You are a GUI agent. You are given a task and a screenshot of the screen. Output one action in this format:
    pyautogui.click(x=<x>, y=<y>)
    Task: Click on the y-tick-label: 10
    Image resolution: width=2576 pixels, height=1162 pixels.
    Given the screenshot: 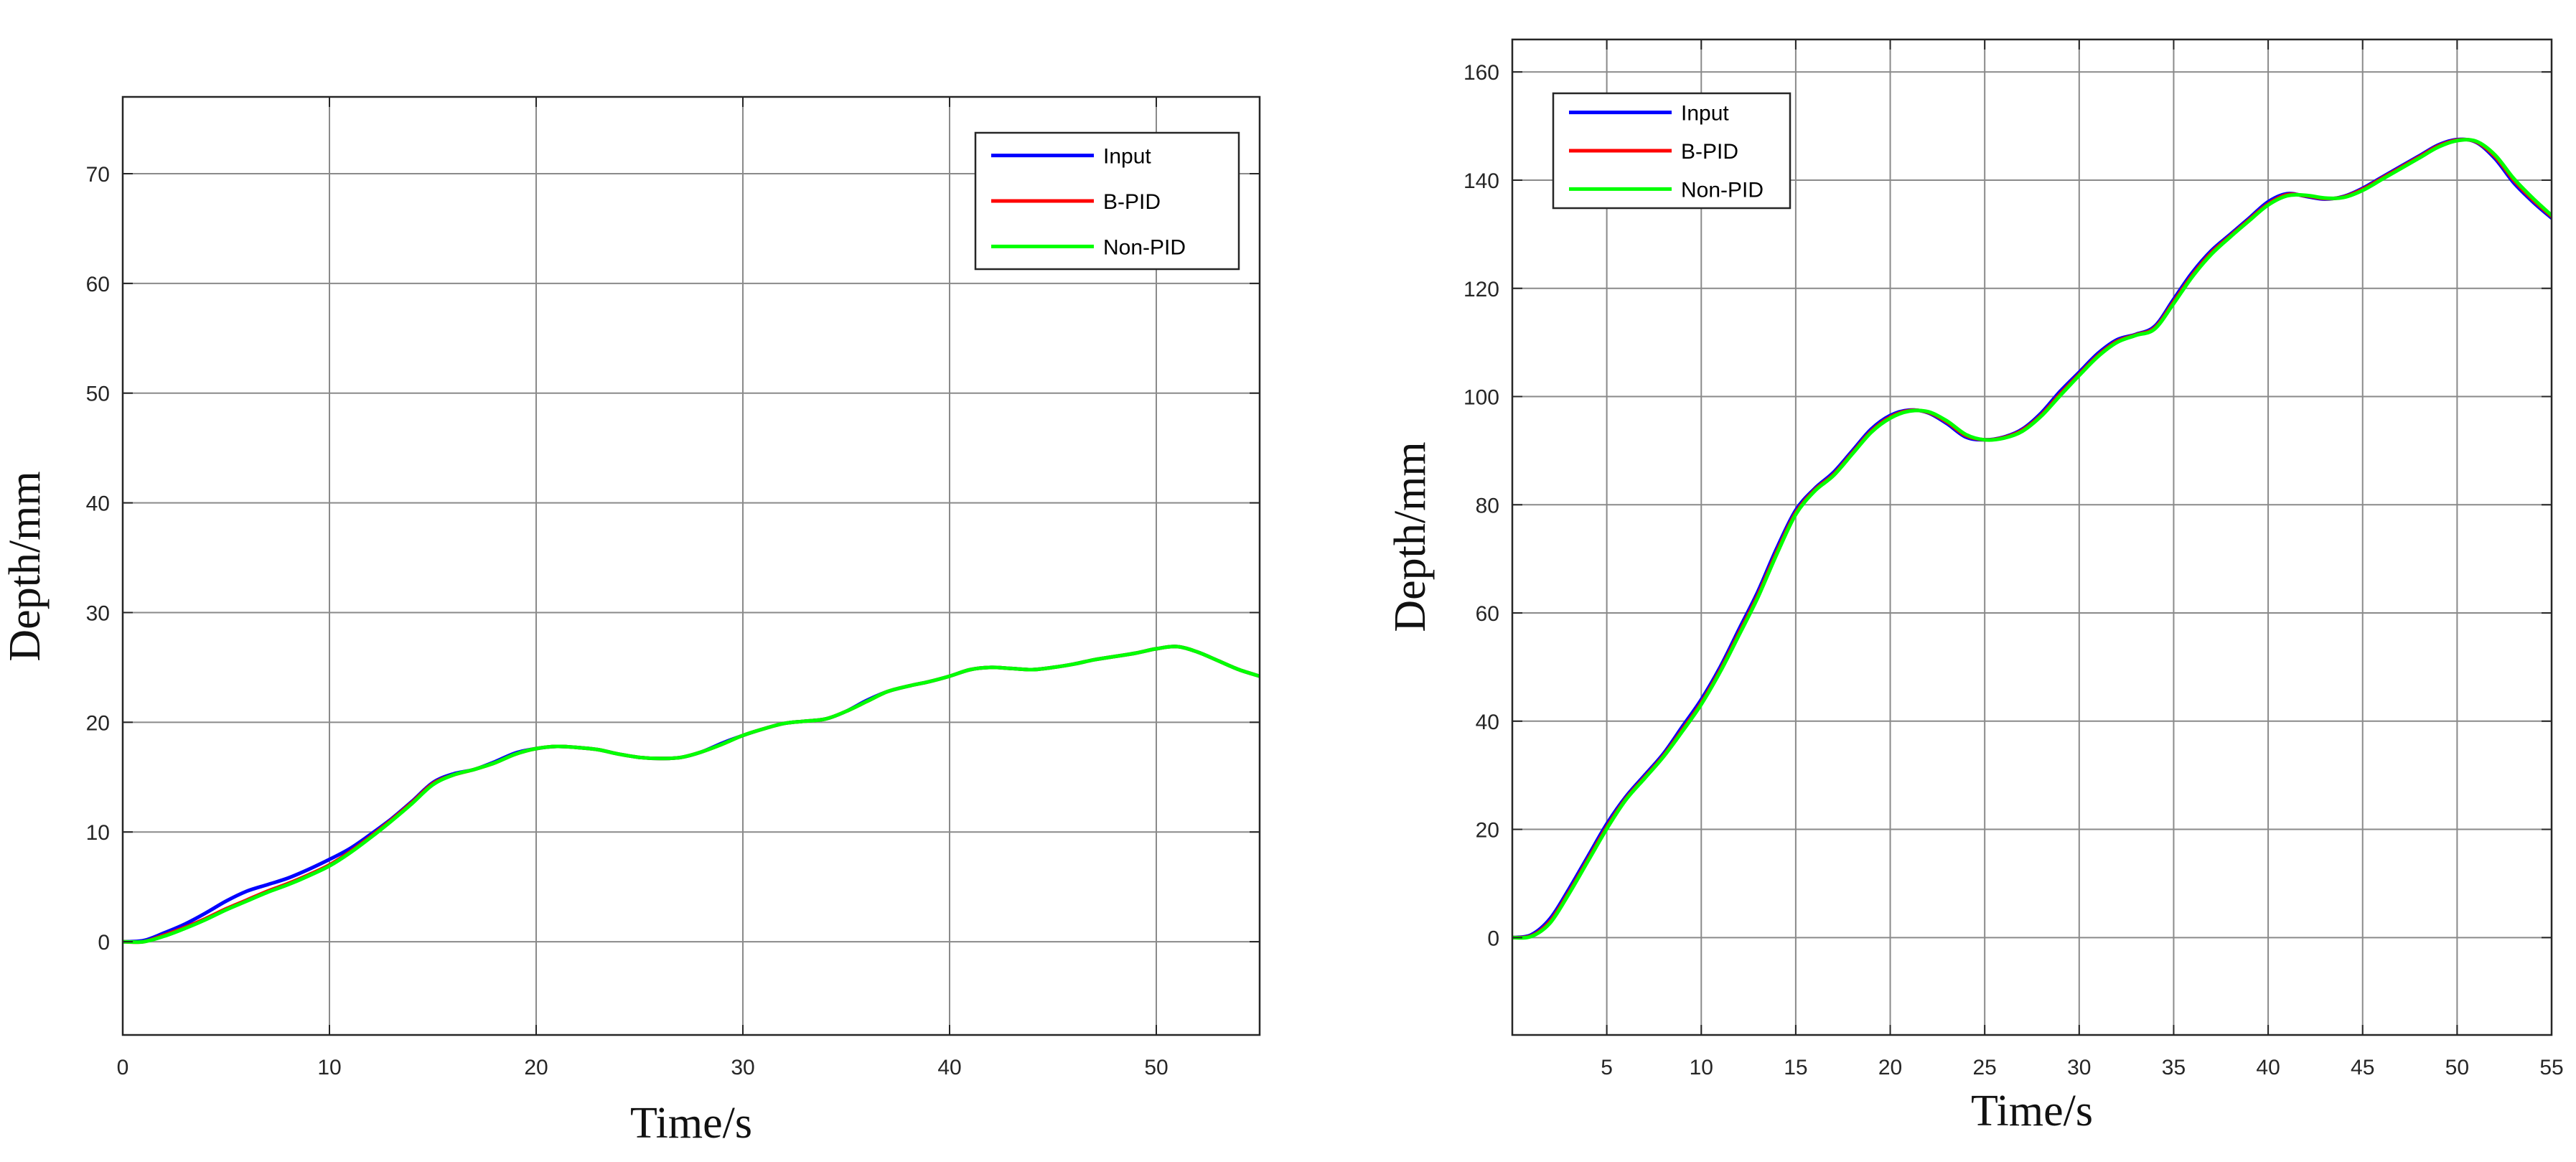 What is the action you would take?
    pyautogui.click(x=98, y=833)
    